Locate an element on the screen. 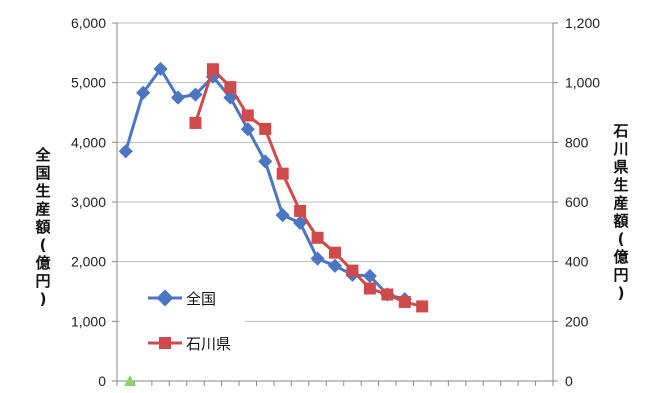 The width and height of the screenshot is (652, 393). y-tick-left: 4,000 is located at coordinates (88, 142).